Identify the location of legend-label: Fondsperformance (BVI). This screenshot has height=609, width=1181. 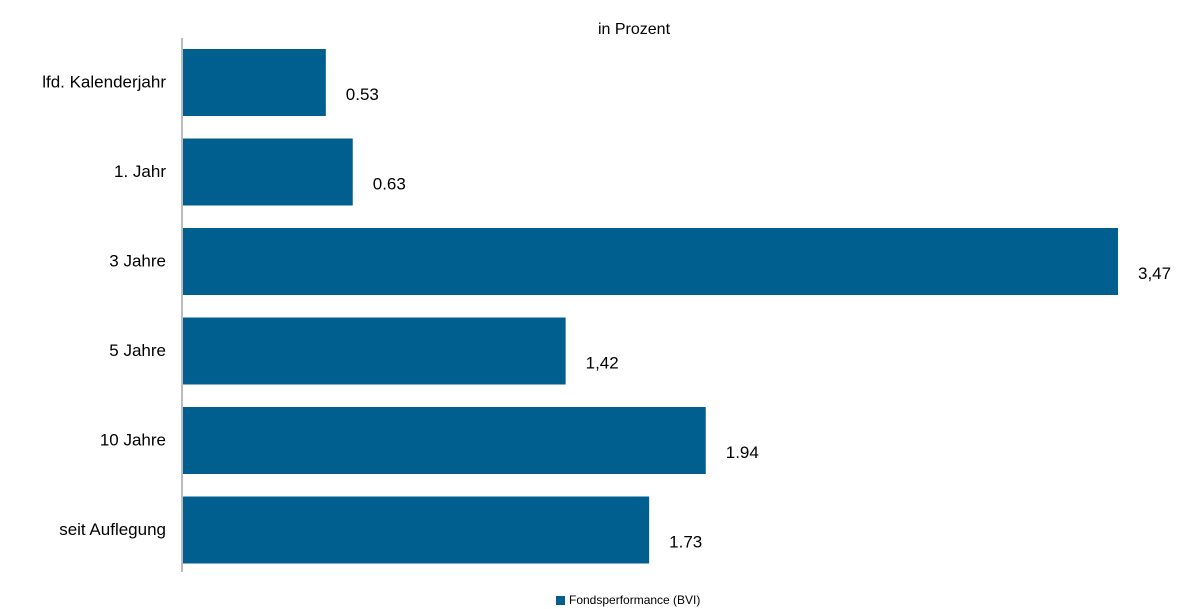
(634, 600).